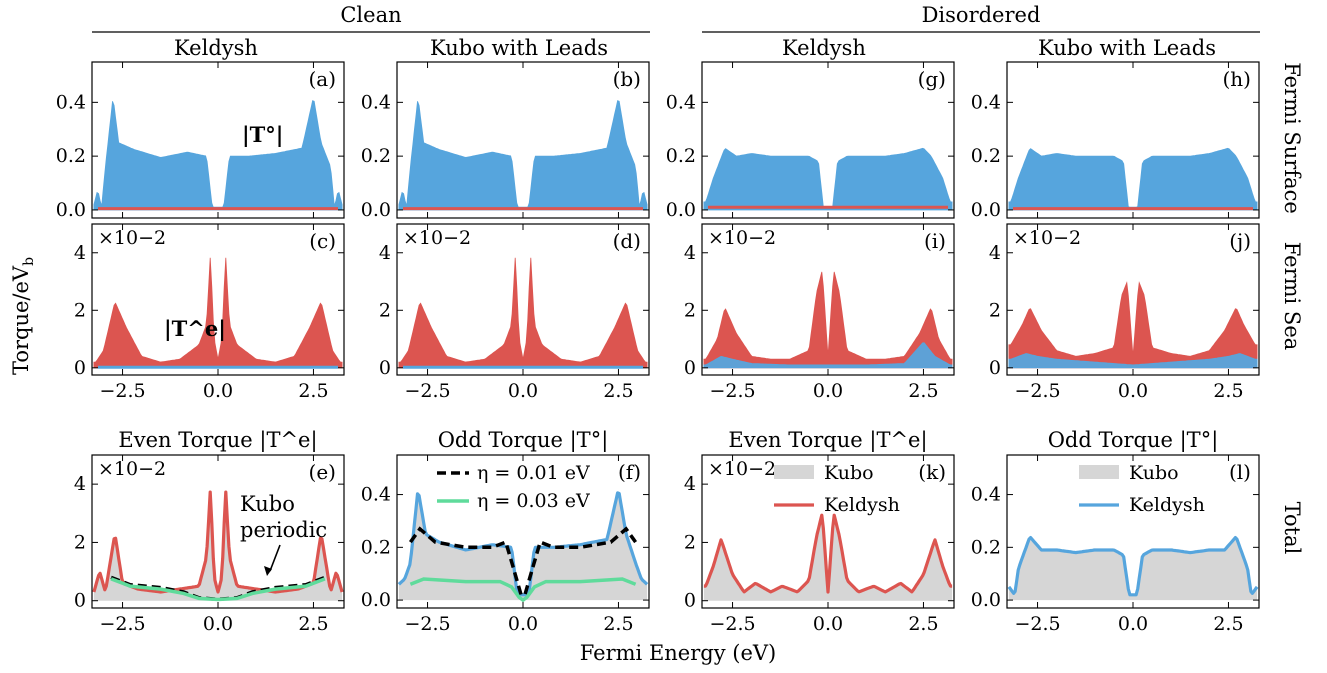  What do you see at coordinates (322, 472) in the screenshot?
I see `panel-label: (e)` at bounding box center [322, 472].